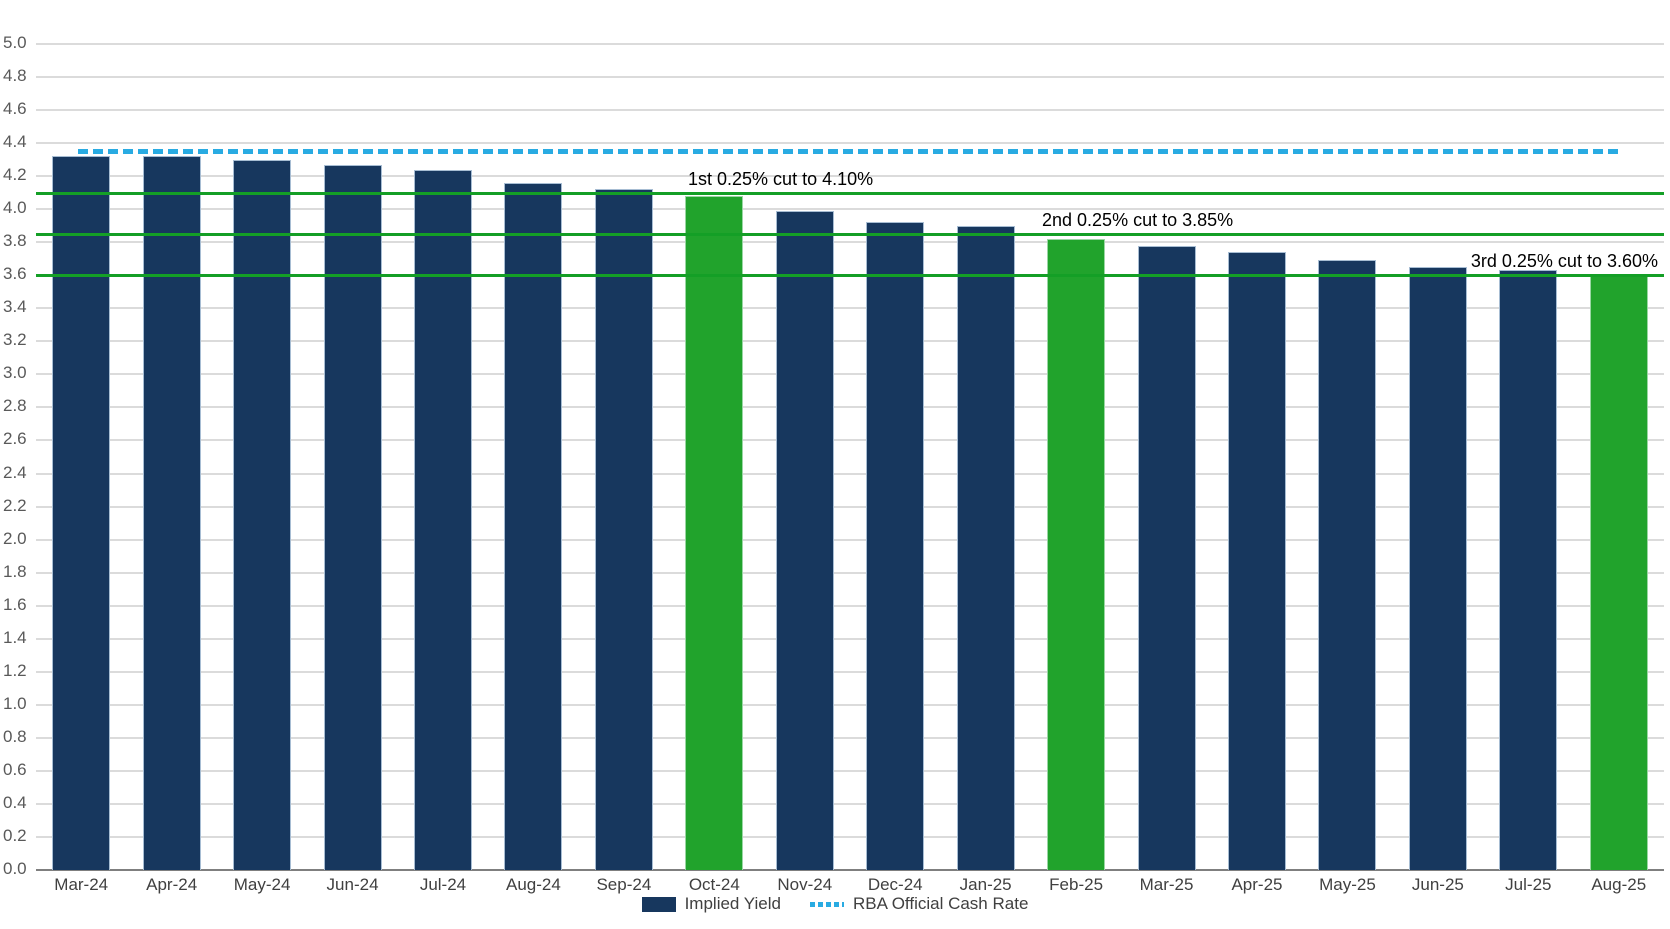 Image resolution: width=1670 pixels, height=929 pixels. Describe the element at coordinates (732, 903) in the screenshot. I see `legend-label-implied-yield: Implied Yield` at that location.